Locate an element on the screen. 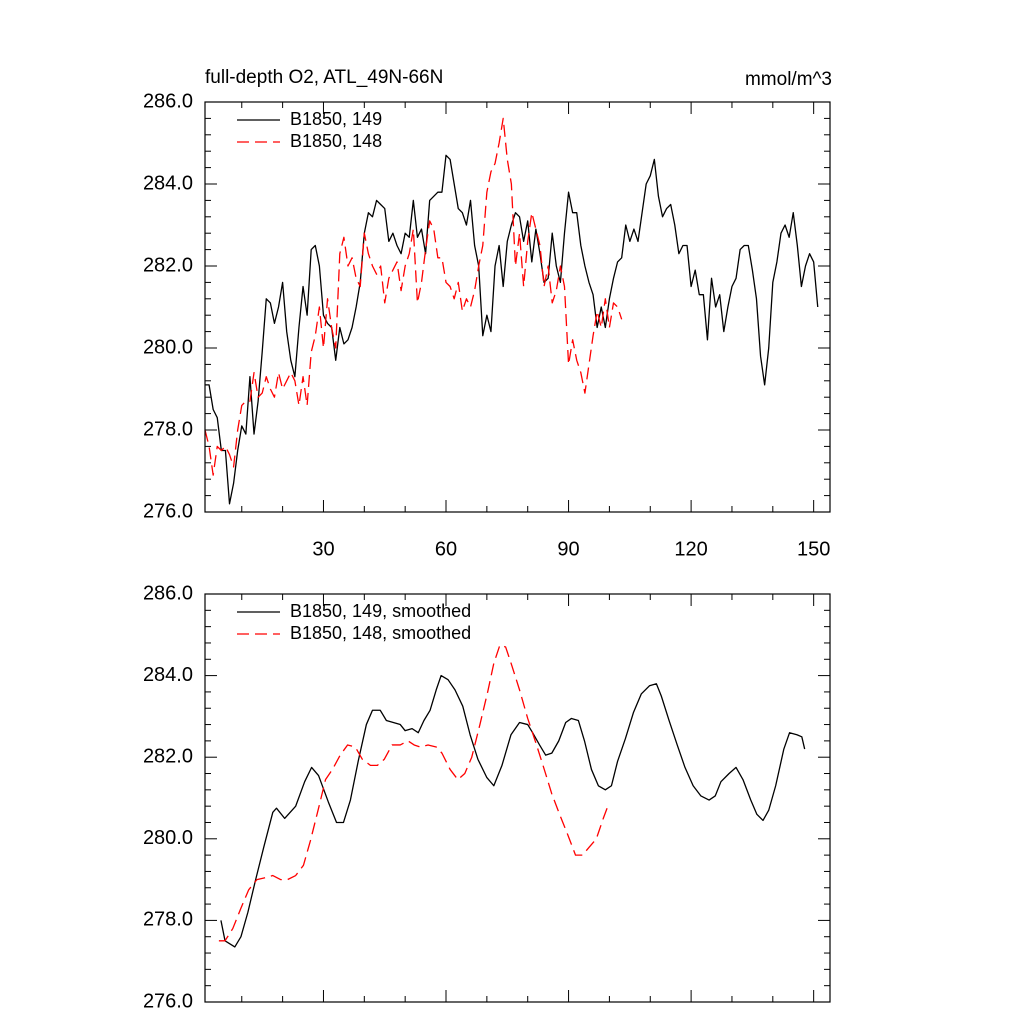  legend-label: B1850, 148, smoothed is located at coordinates (380, 633).